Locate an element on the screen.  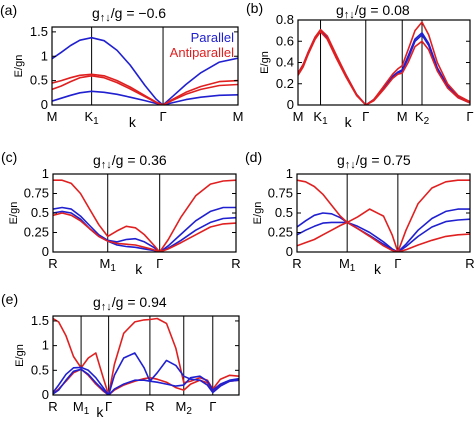
y-tick-label: 0.4 is located at coordinates (285, 62).